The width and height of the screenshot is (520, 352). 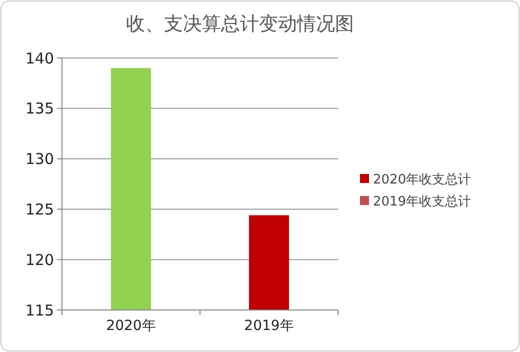 I want to click on y-tick-label: 120, so click(x=39, y=259).